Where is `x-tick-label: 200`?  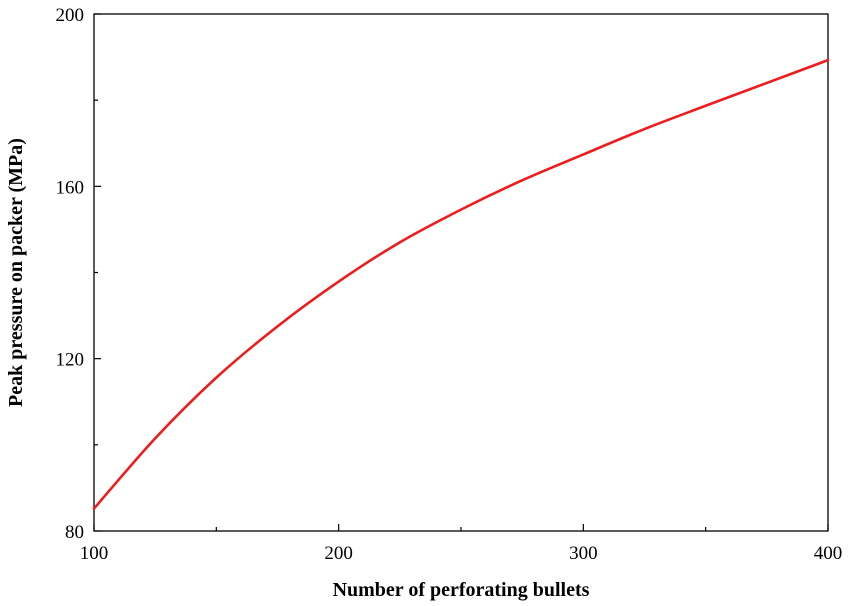 x-tick-label: 200 is located at coordinates (338, 553).